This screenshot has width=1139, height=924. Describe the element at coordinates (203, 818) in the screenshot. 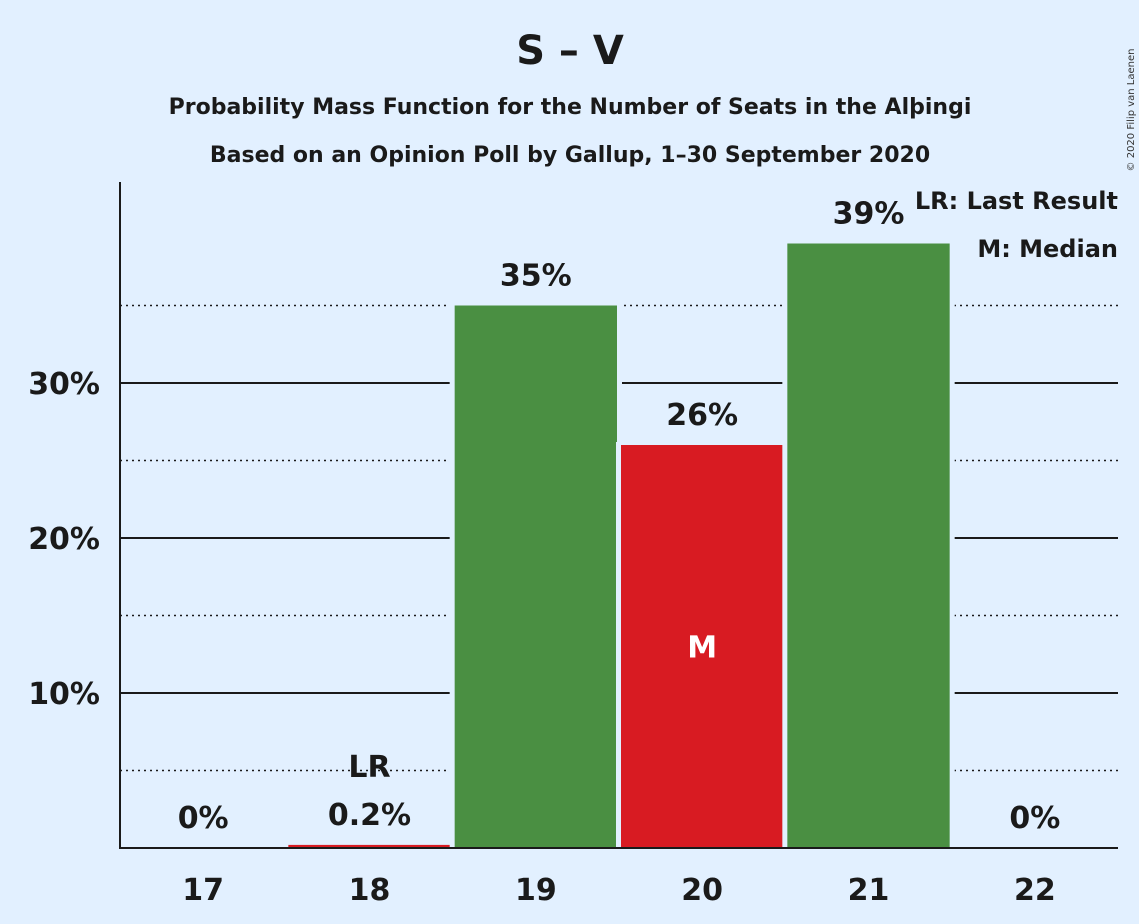

I see `value-label-17: 0%` at that location.